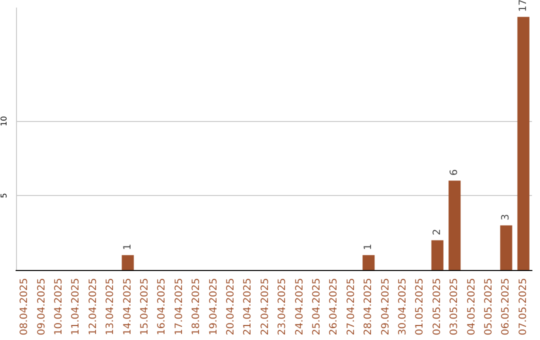 Image resolution: width=540 pixels, height=340 pixels. Describe the element at coordinates (334, 307) in the screenshot. I see `x-tick-label: 26.04.2025` at that location.